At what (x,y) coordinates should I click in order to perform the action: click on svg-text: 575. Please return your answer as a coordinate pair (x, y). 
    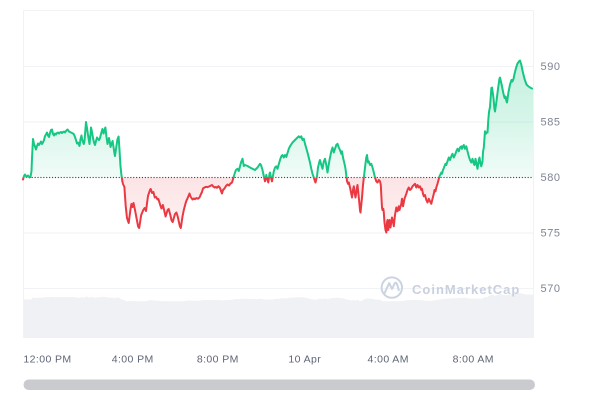
    Looking at the image, I should click on (551, 234).